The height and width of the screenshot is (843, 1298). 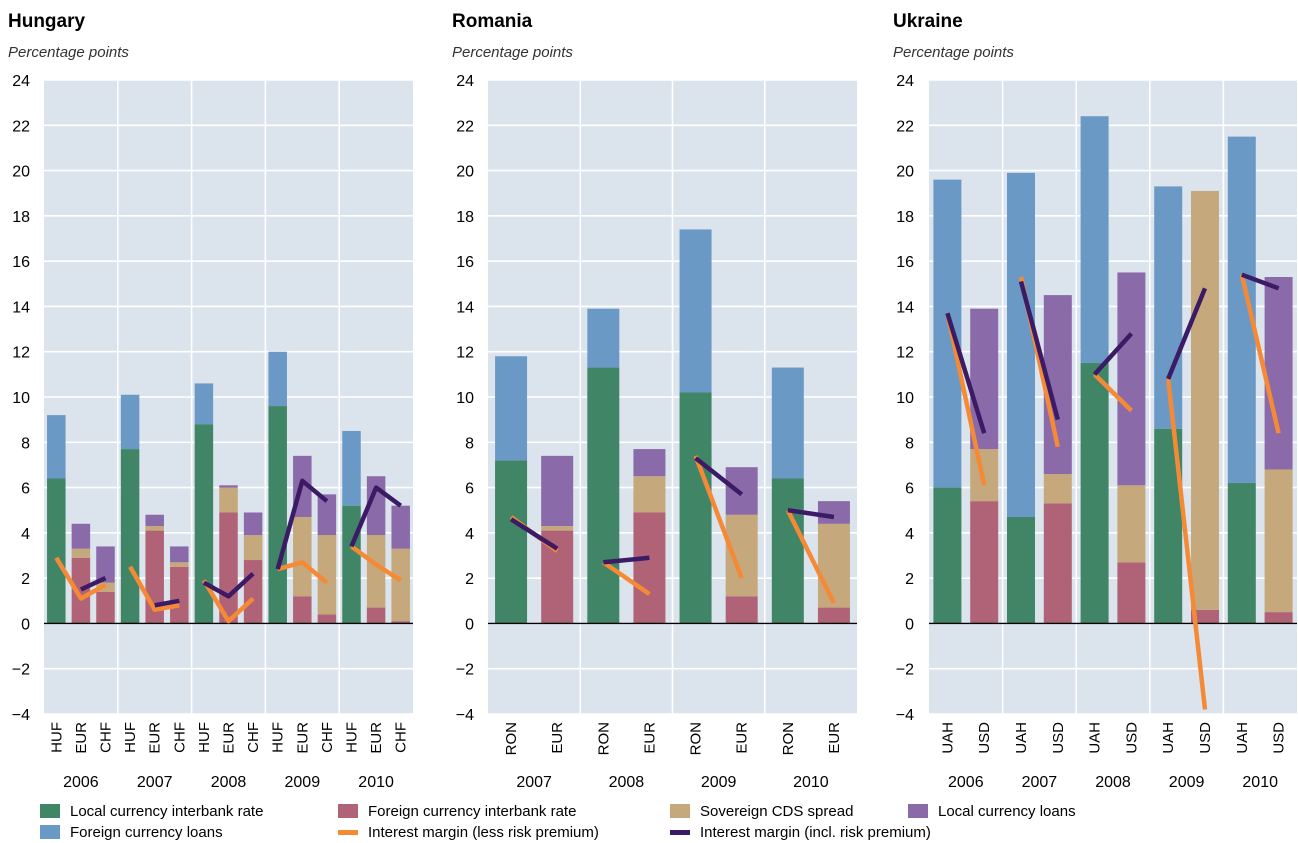 I want to click on hungary-bar-2009-chf-cds, so click(x=327, y=575).